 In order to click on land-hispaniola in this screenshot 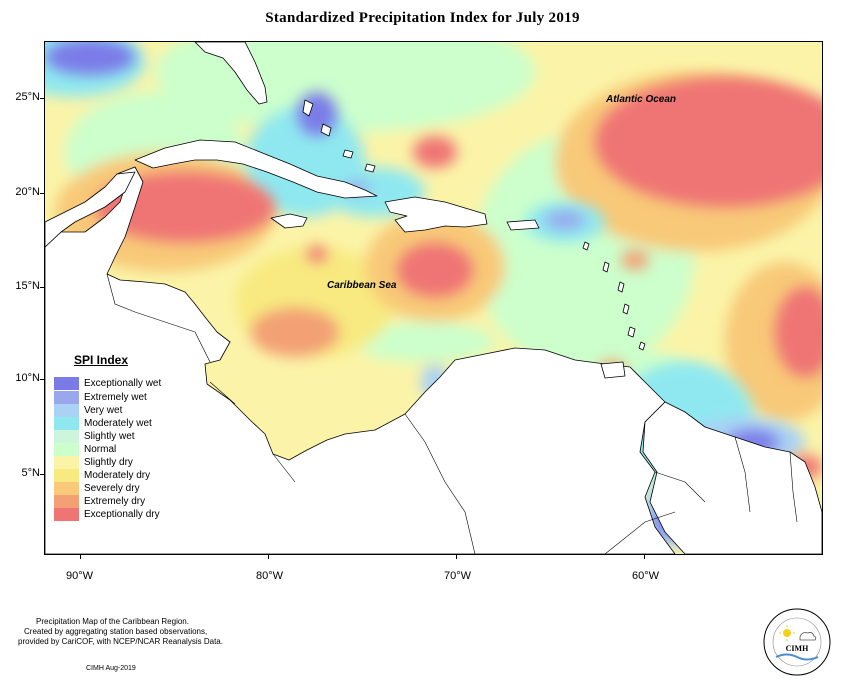, I will do `click(436, 214)`.